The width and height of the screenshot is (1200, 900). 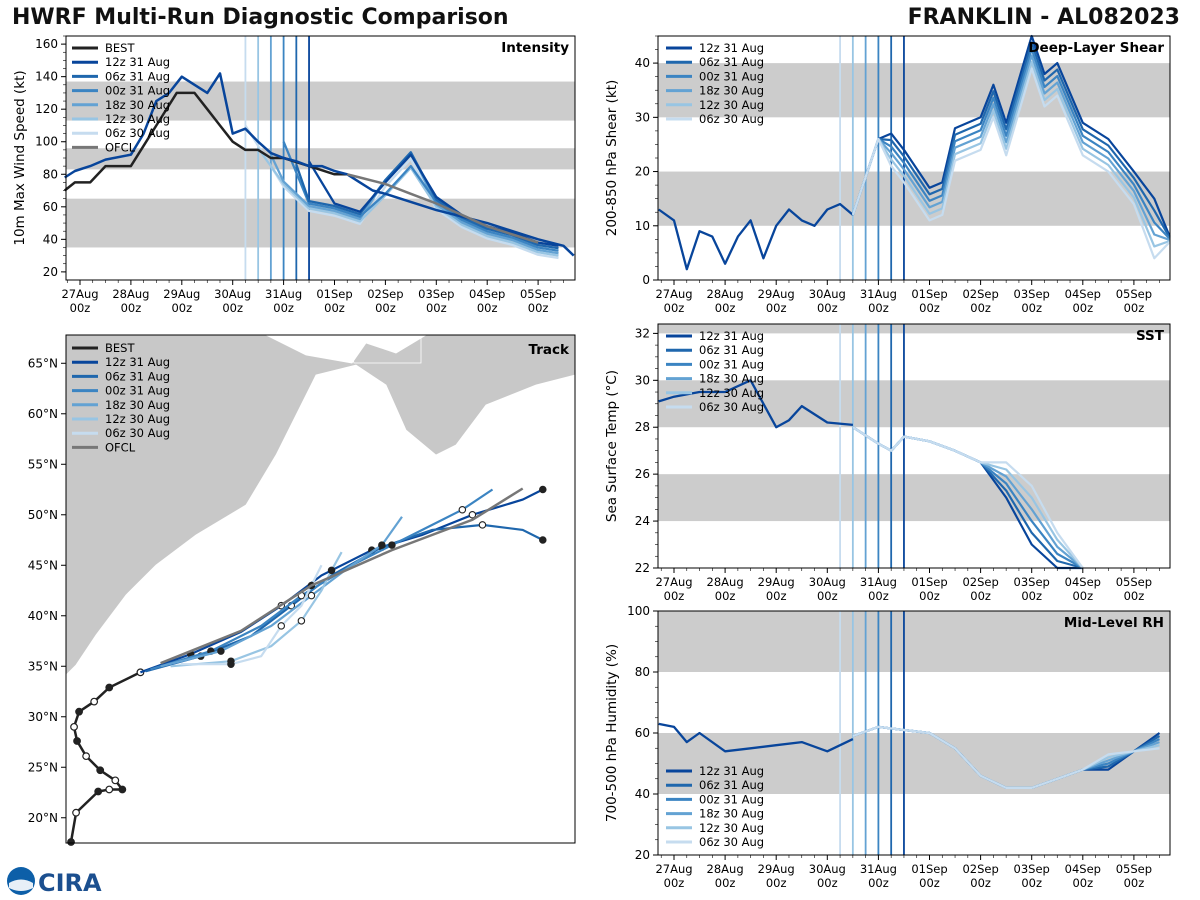 What do you see at coordinates (1011, 147) in the screenshot?
I see `shear-run-run_18z30` at bounding box center [1011, 147].